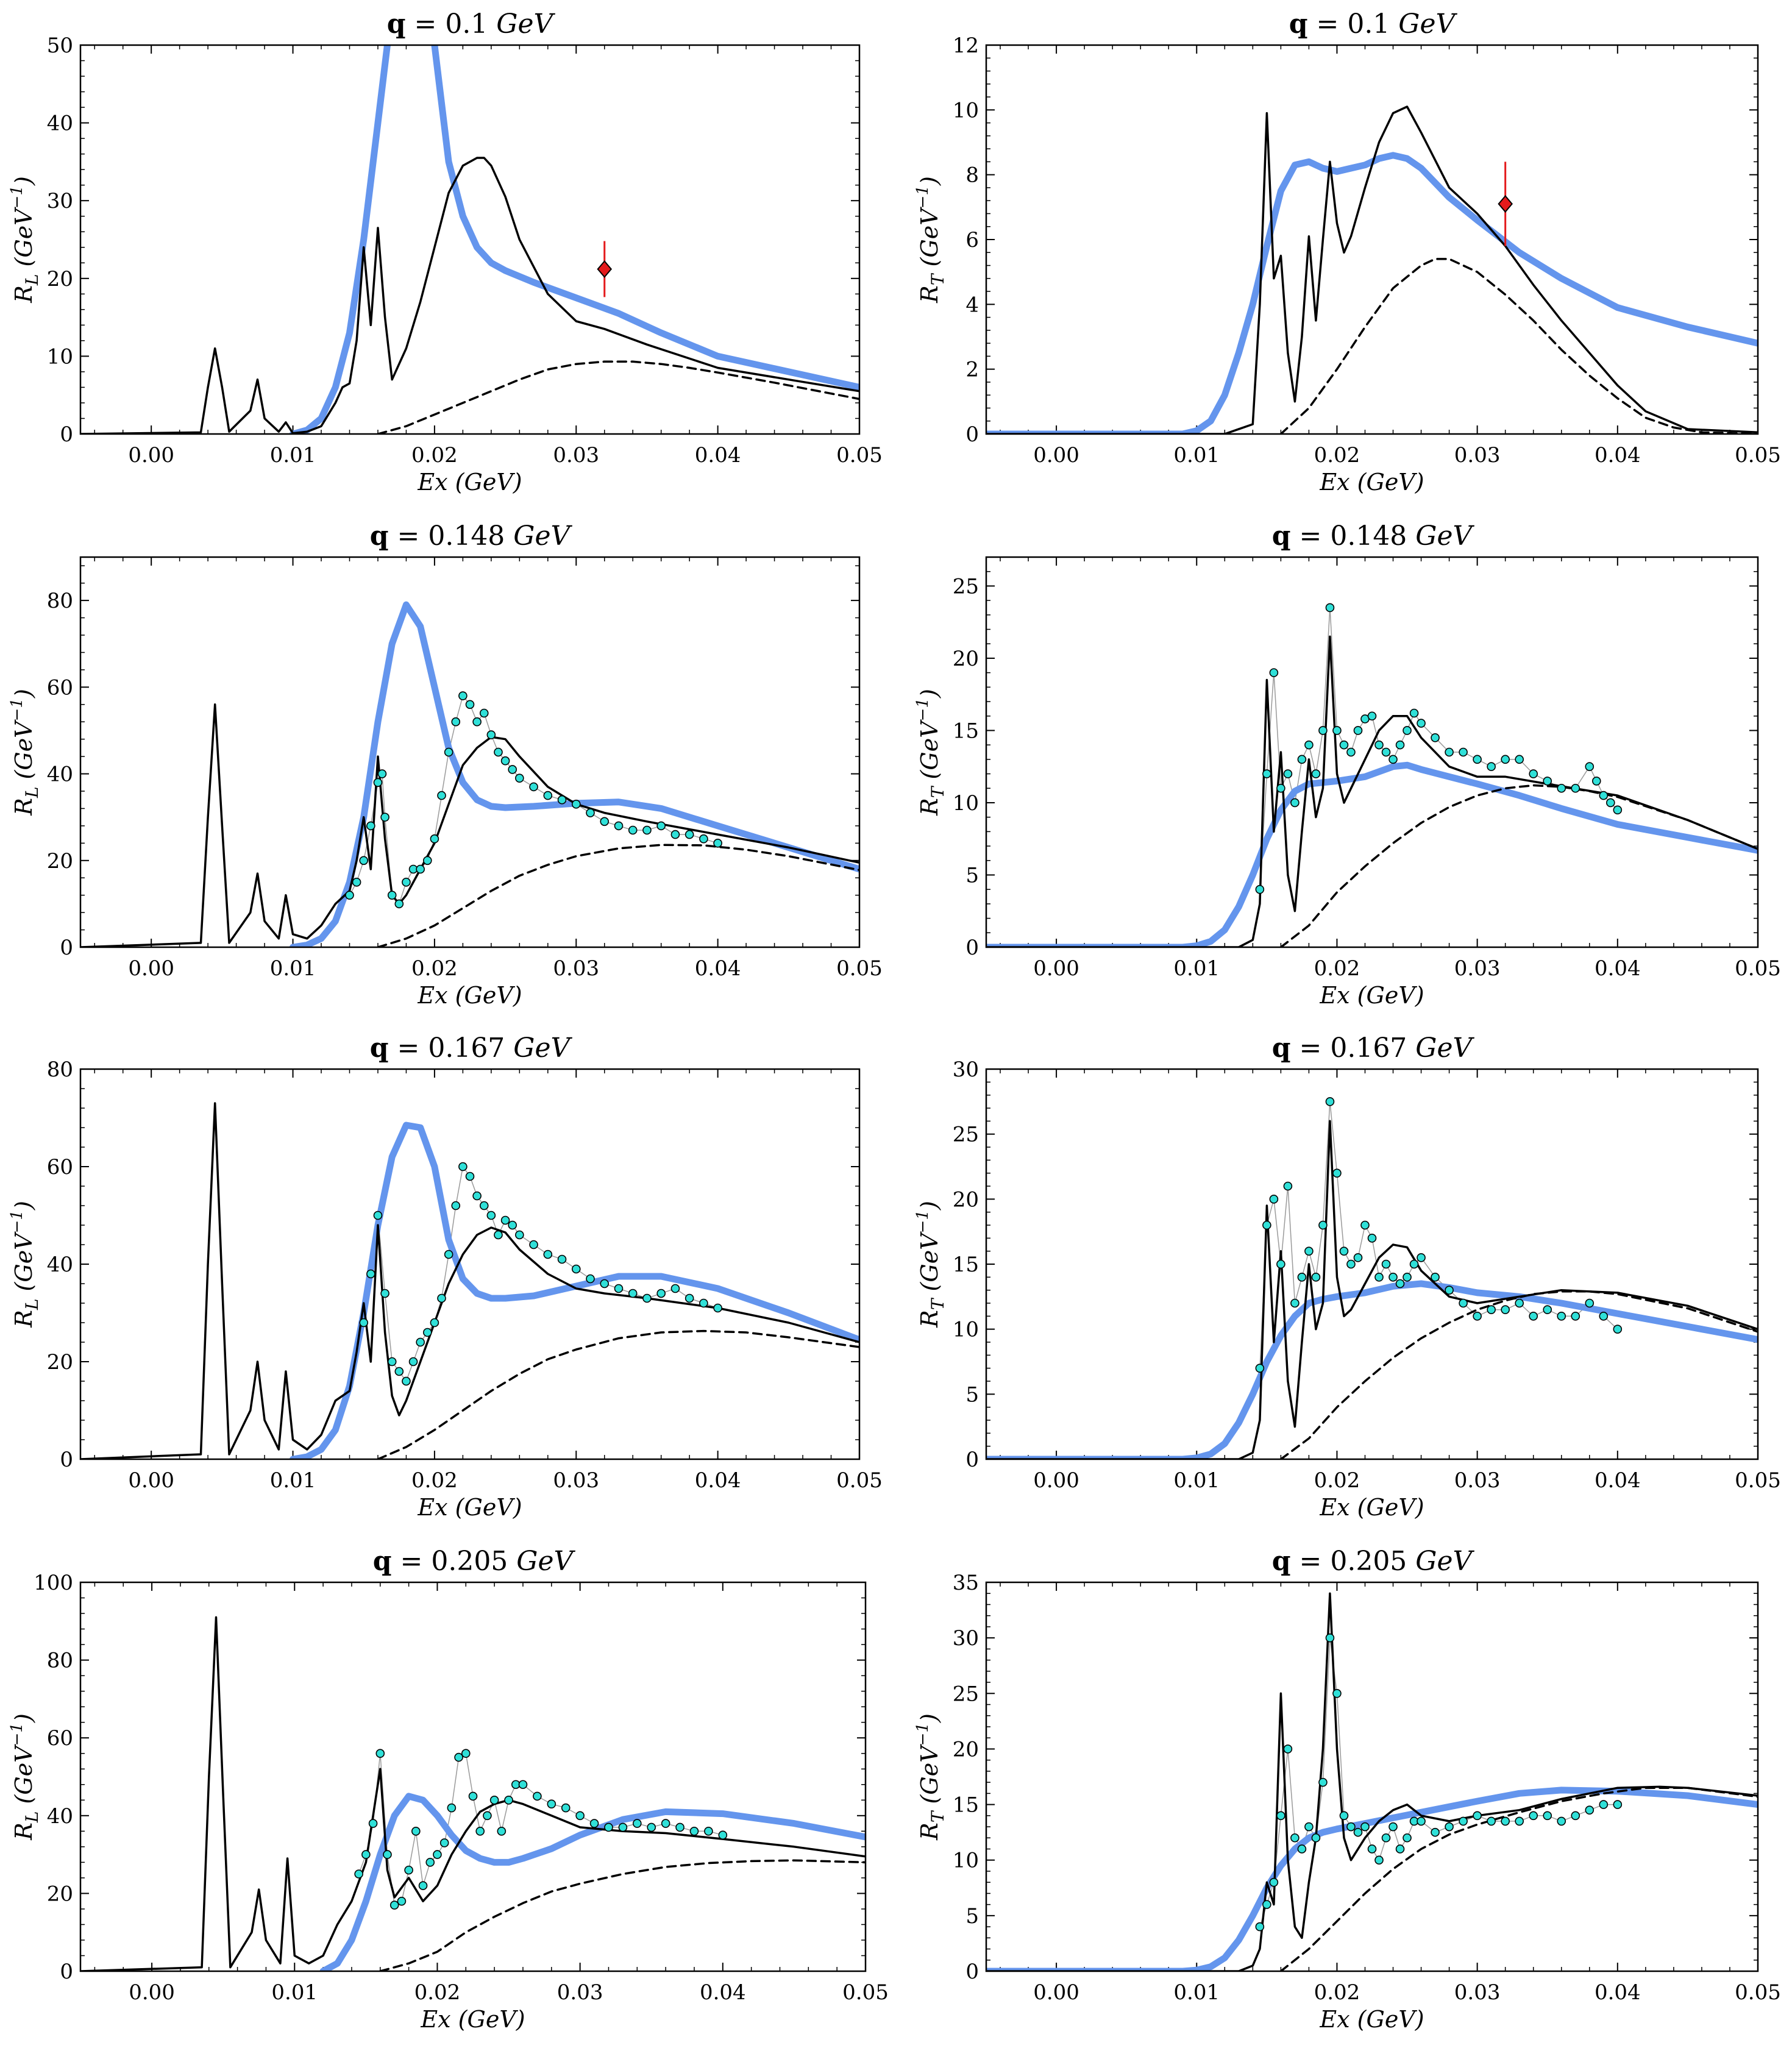  What do you see at coordinates (472, 25) in the screenshot?
I see `panel-title: q = 0.1 GeV` at bounding box center [472, 25].